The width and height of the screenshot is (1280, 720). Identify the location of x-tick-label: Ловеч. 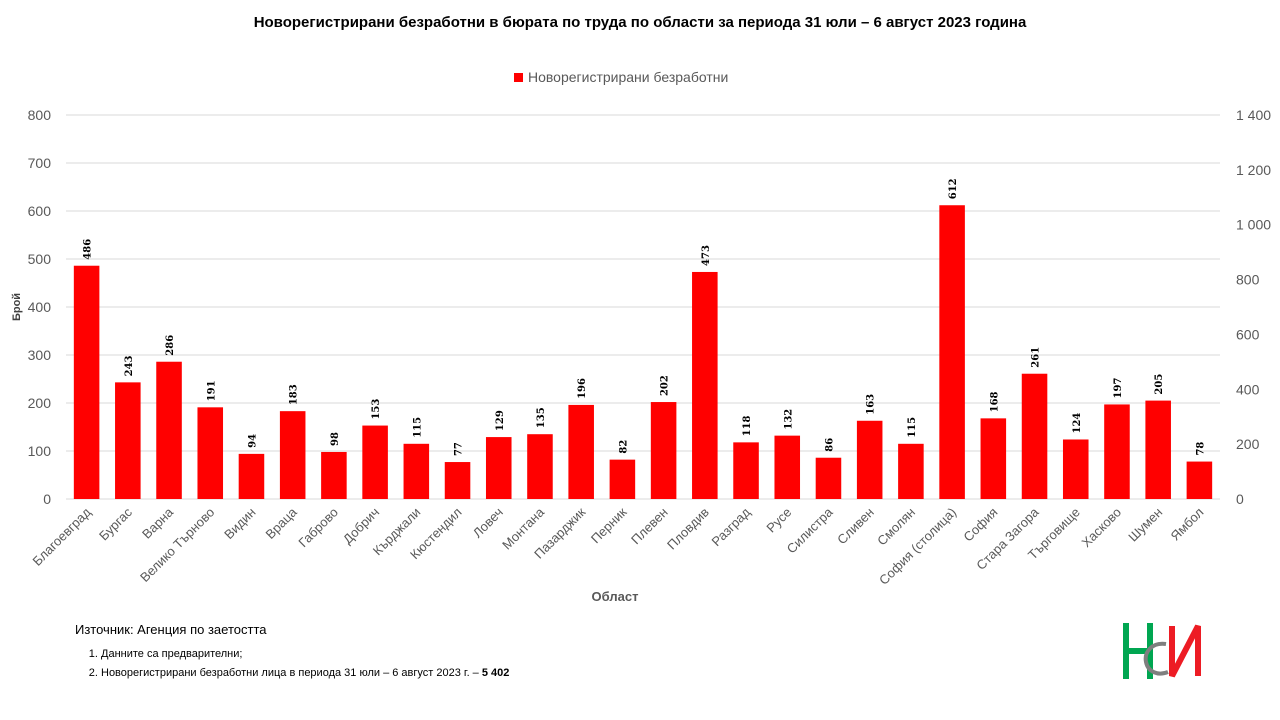
(488, 523).